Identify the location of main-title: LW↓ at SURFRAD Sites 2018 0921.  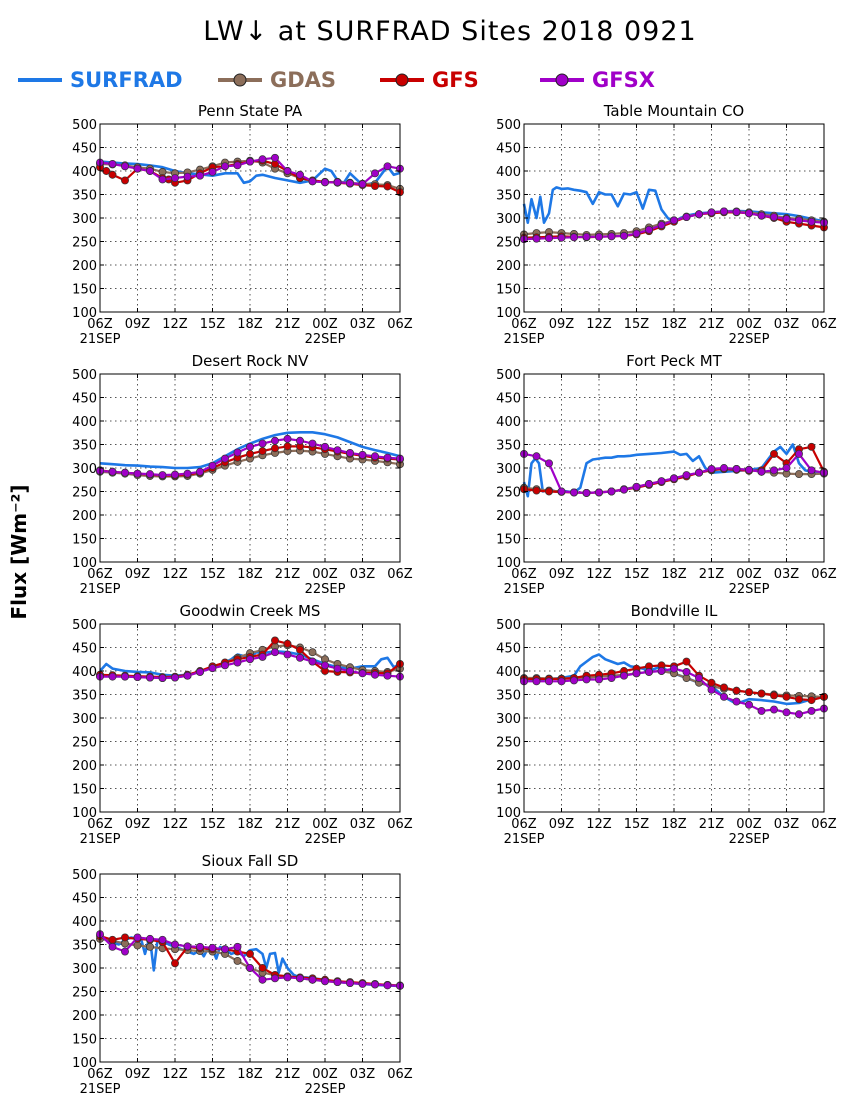
(449, 31).